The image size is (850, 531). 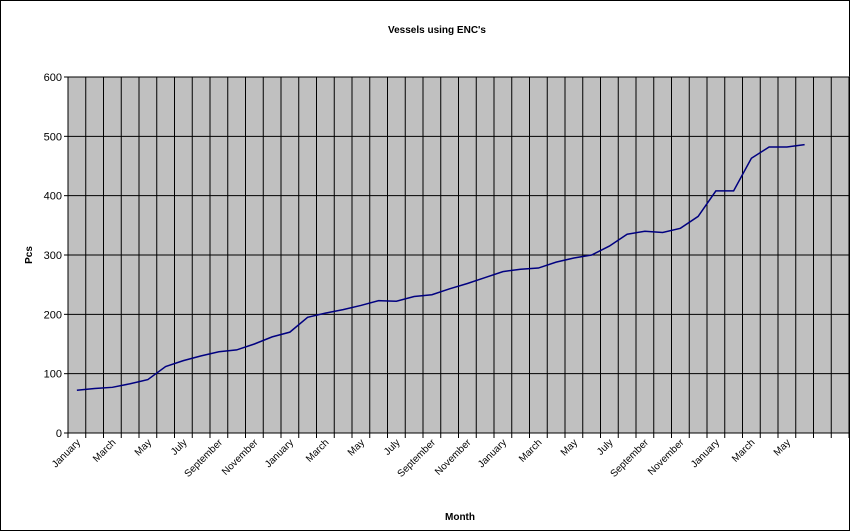 What do you see at coordinates (53, 137) in the screenshot?
I see `y-tick-label: 500` at bounding box center [53, 137].